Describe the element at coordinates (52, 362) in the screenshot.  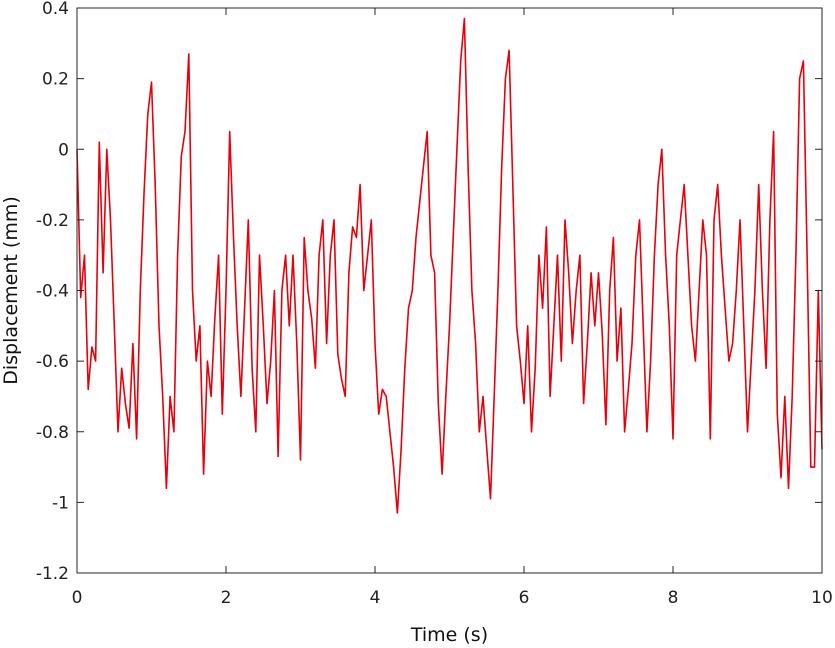
I see `y-tick-label: -0.6` at that location.